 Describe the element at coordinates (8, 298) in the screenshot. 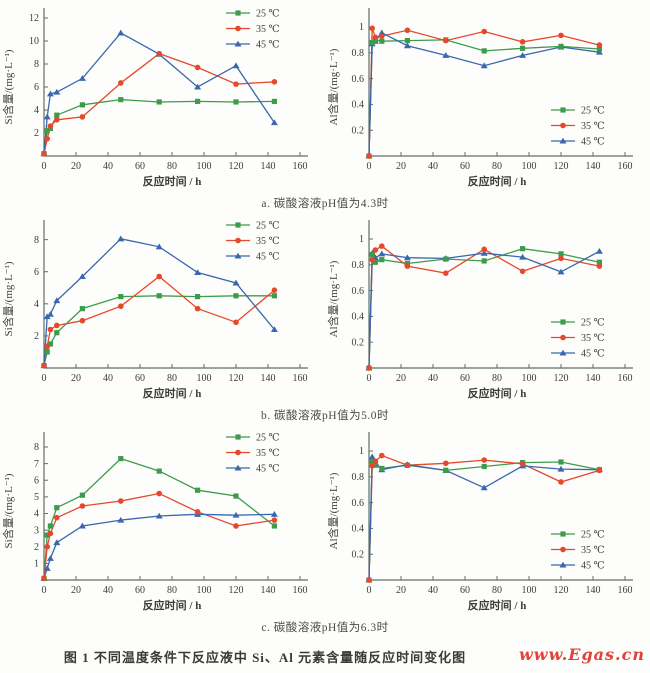

I see `svg-text: Si含量/(mg·L⁻¹)` at that location.